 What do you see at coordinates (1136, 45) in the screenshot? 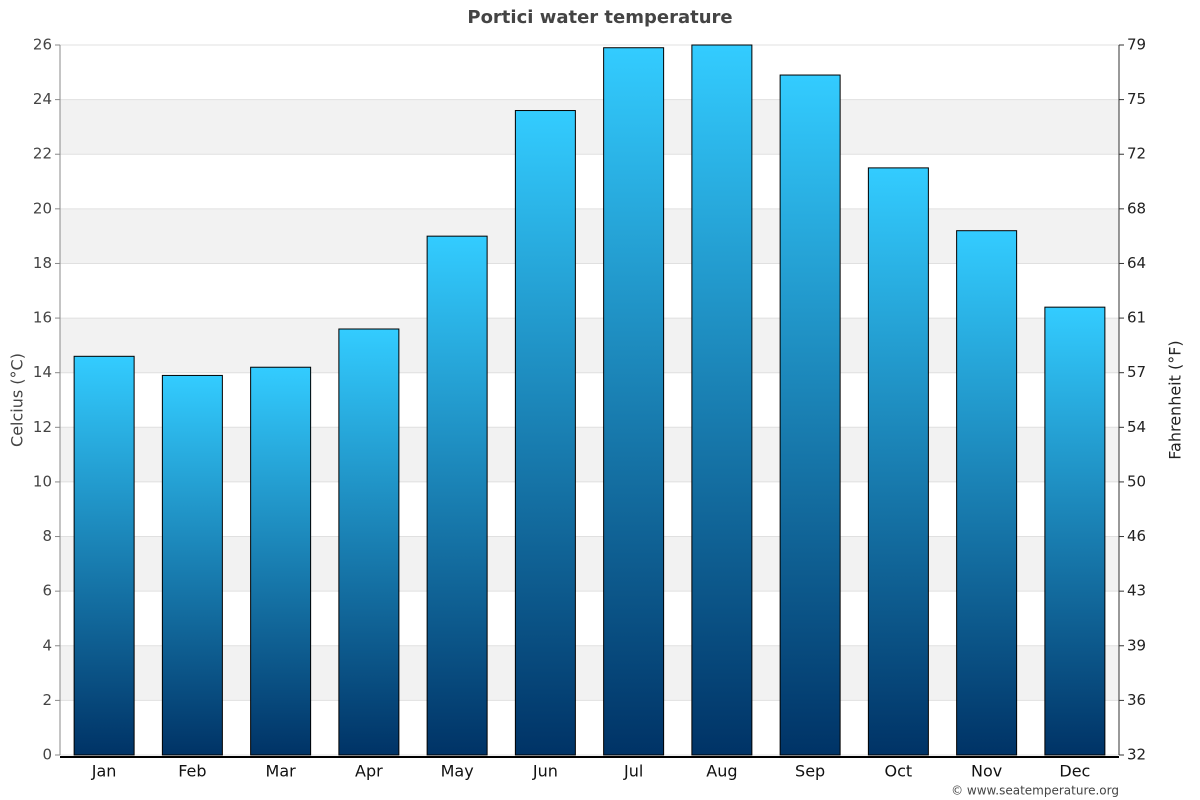
I see `y2-tick-label: 79` at bounding box center [1136, 45].